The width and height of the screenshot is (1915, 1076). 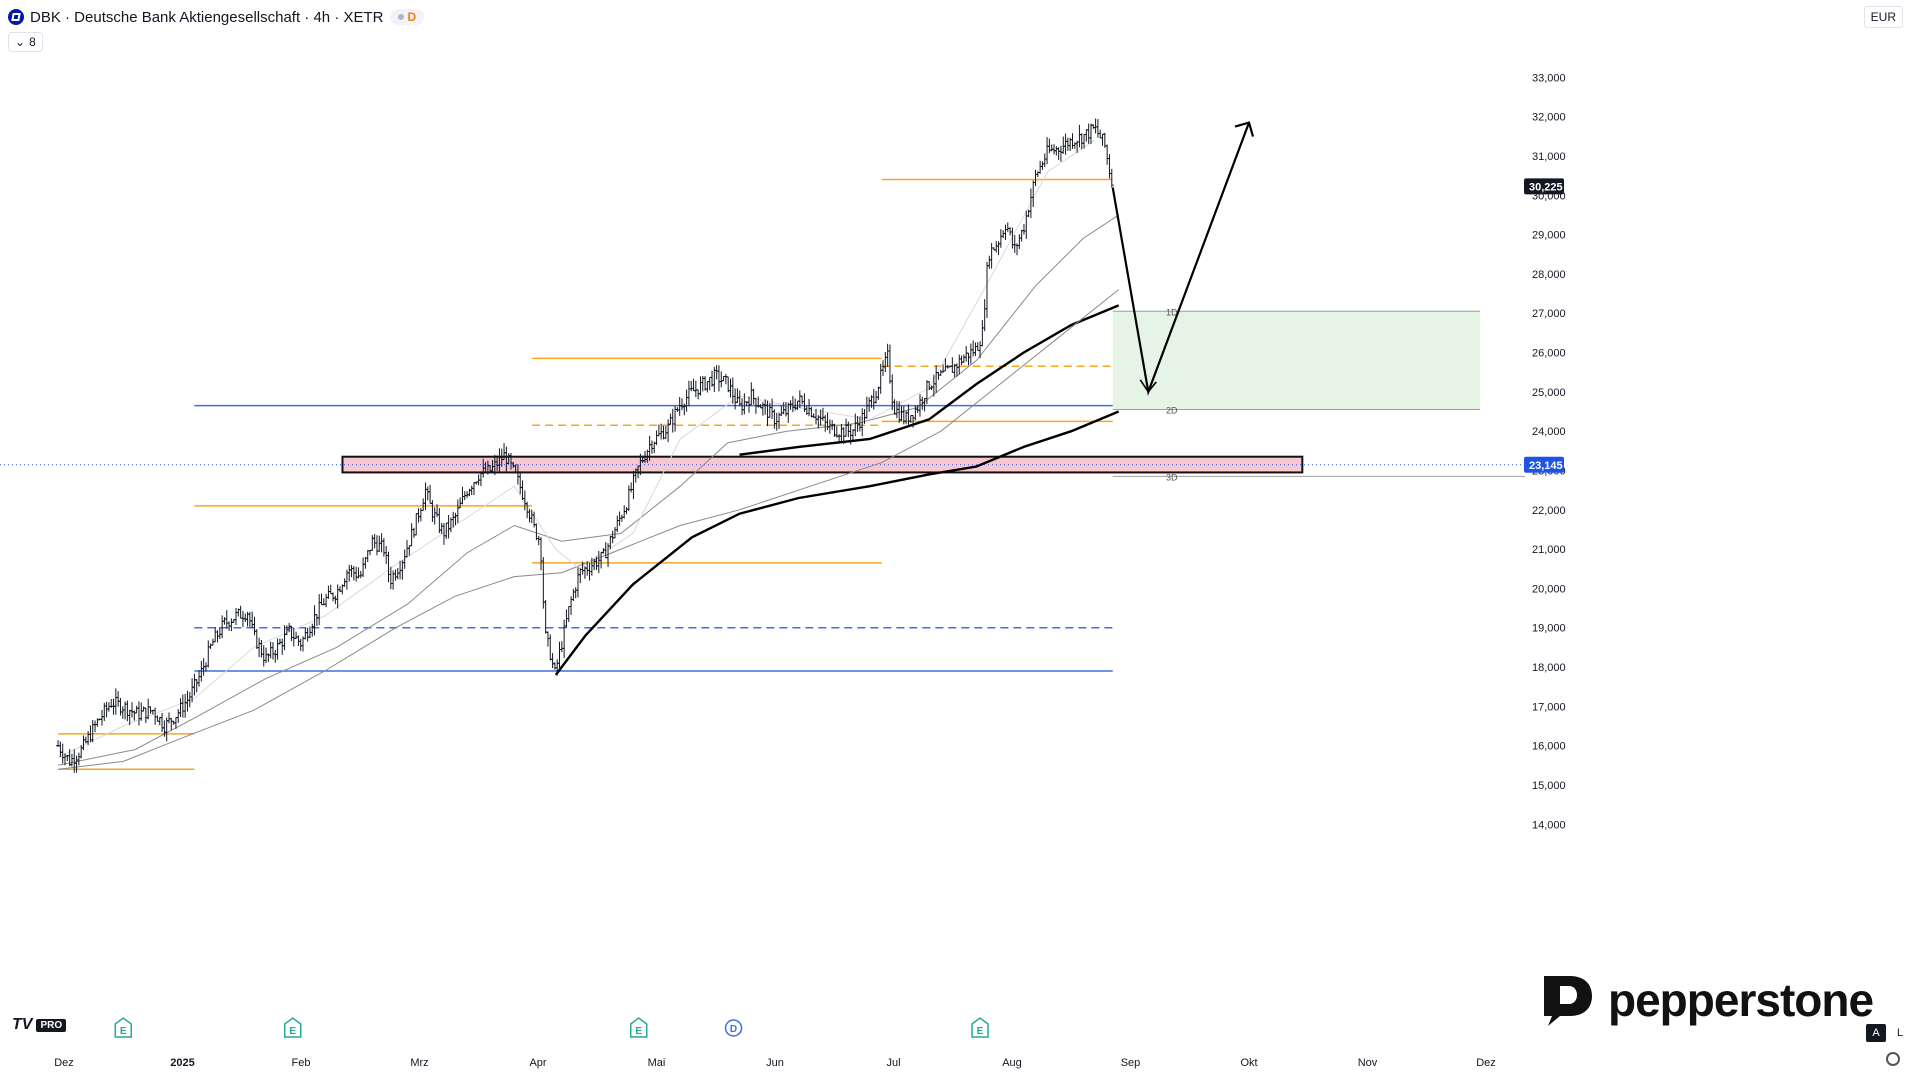 What do you see at coordinates (1549, 707) in the screenshot?
I see `y-tick-label: 17,000` at bounding box center [1549, 707].